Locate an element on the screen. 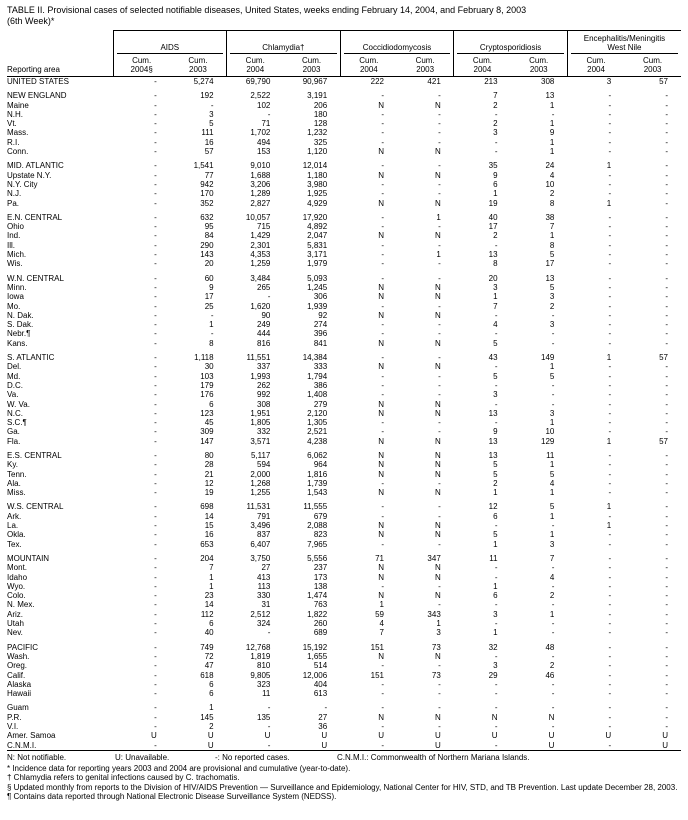 The image size is (688, 820). value-cell: 11 is located at coordinates (493, 558).